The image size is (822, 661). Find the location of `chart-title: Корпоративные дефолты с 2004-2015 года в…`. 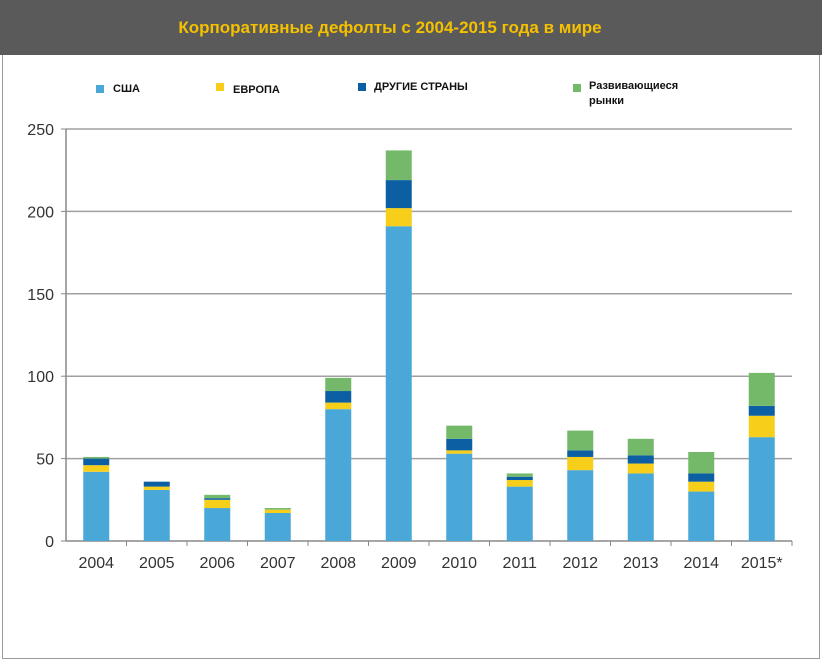

chart-title: Корпоративные дефолты с 2004-2015 года в… is located at coordinates (390, 27).